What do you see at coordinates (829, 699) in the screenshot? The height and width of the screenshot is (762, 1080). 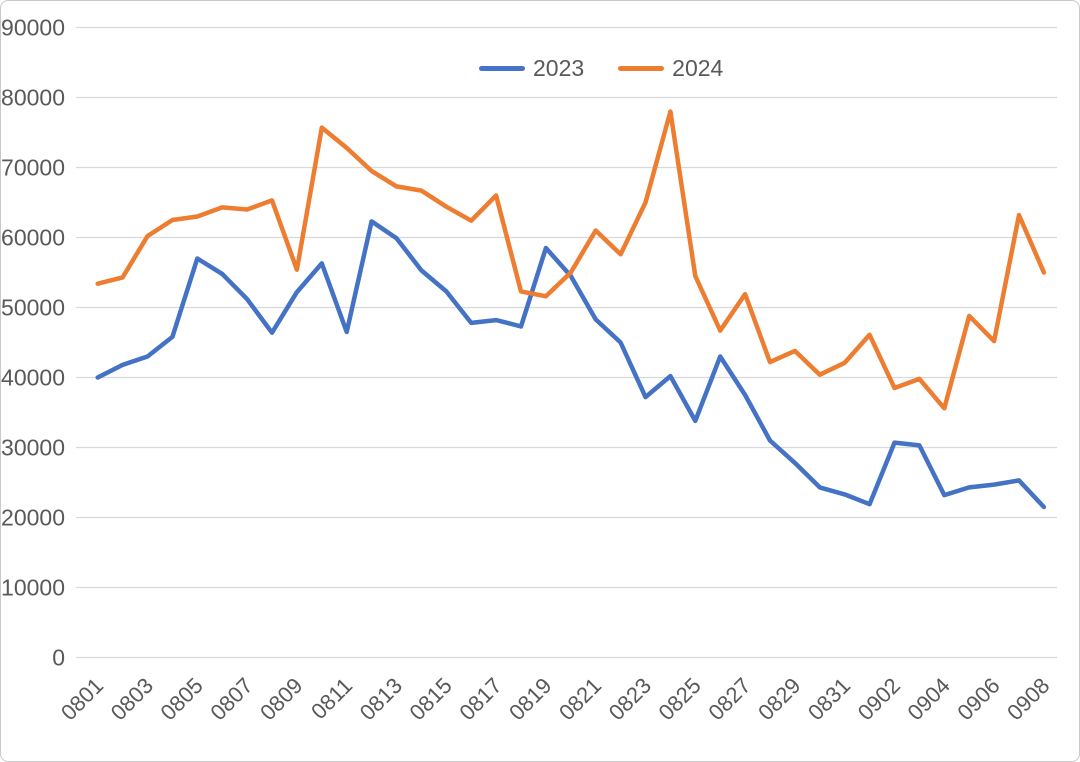 I see `x-axis-tick-label-0831: 0831` at bounding box center [829, 699].